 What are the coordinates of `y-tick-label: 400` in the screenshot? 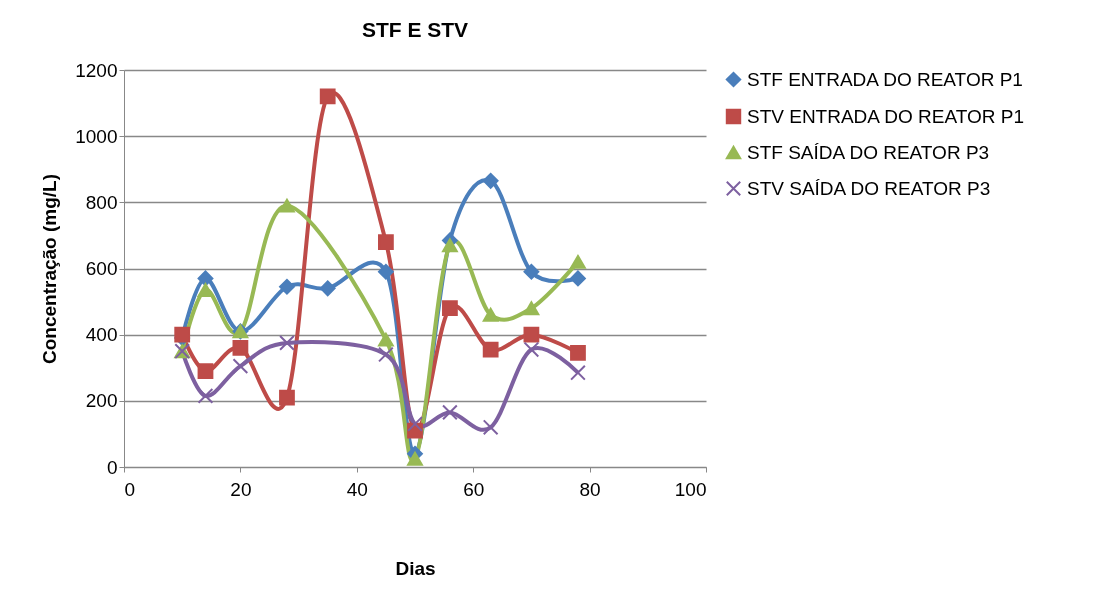 It's located at (101, 335).